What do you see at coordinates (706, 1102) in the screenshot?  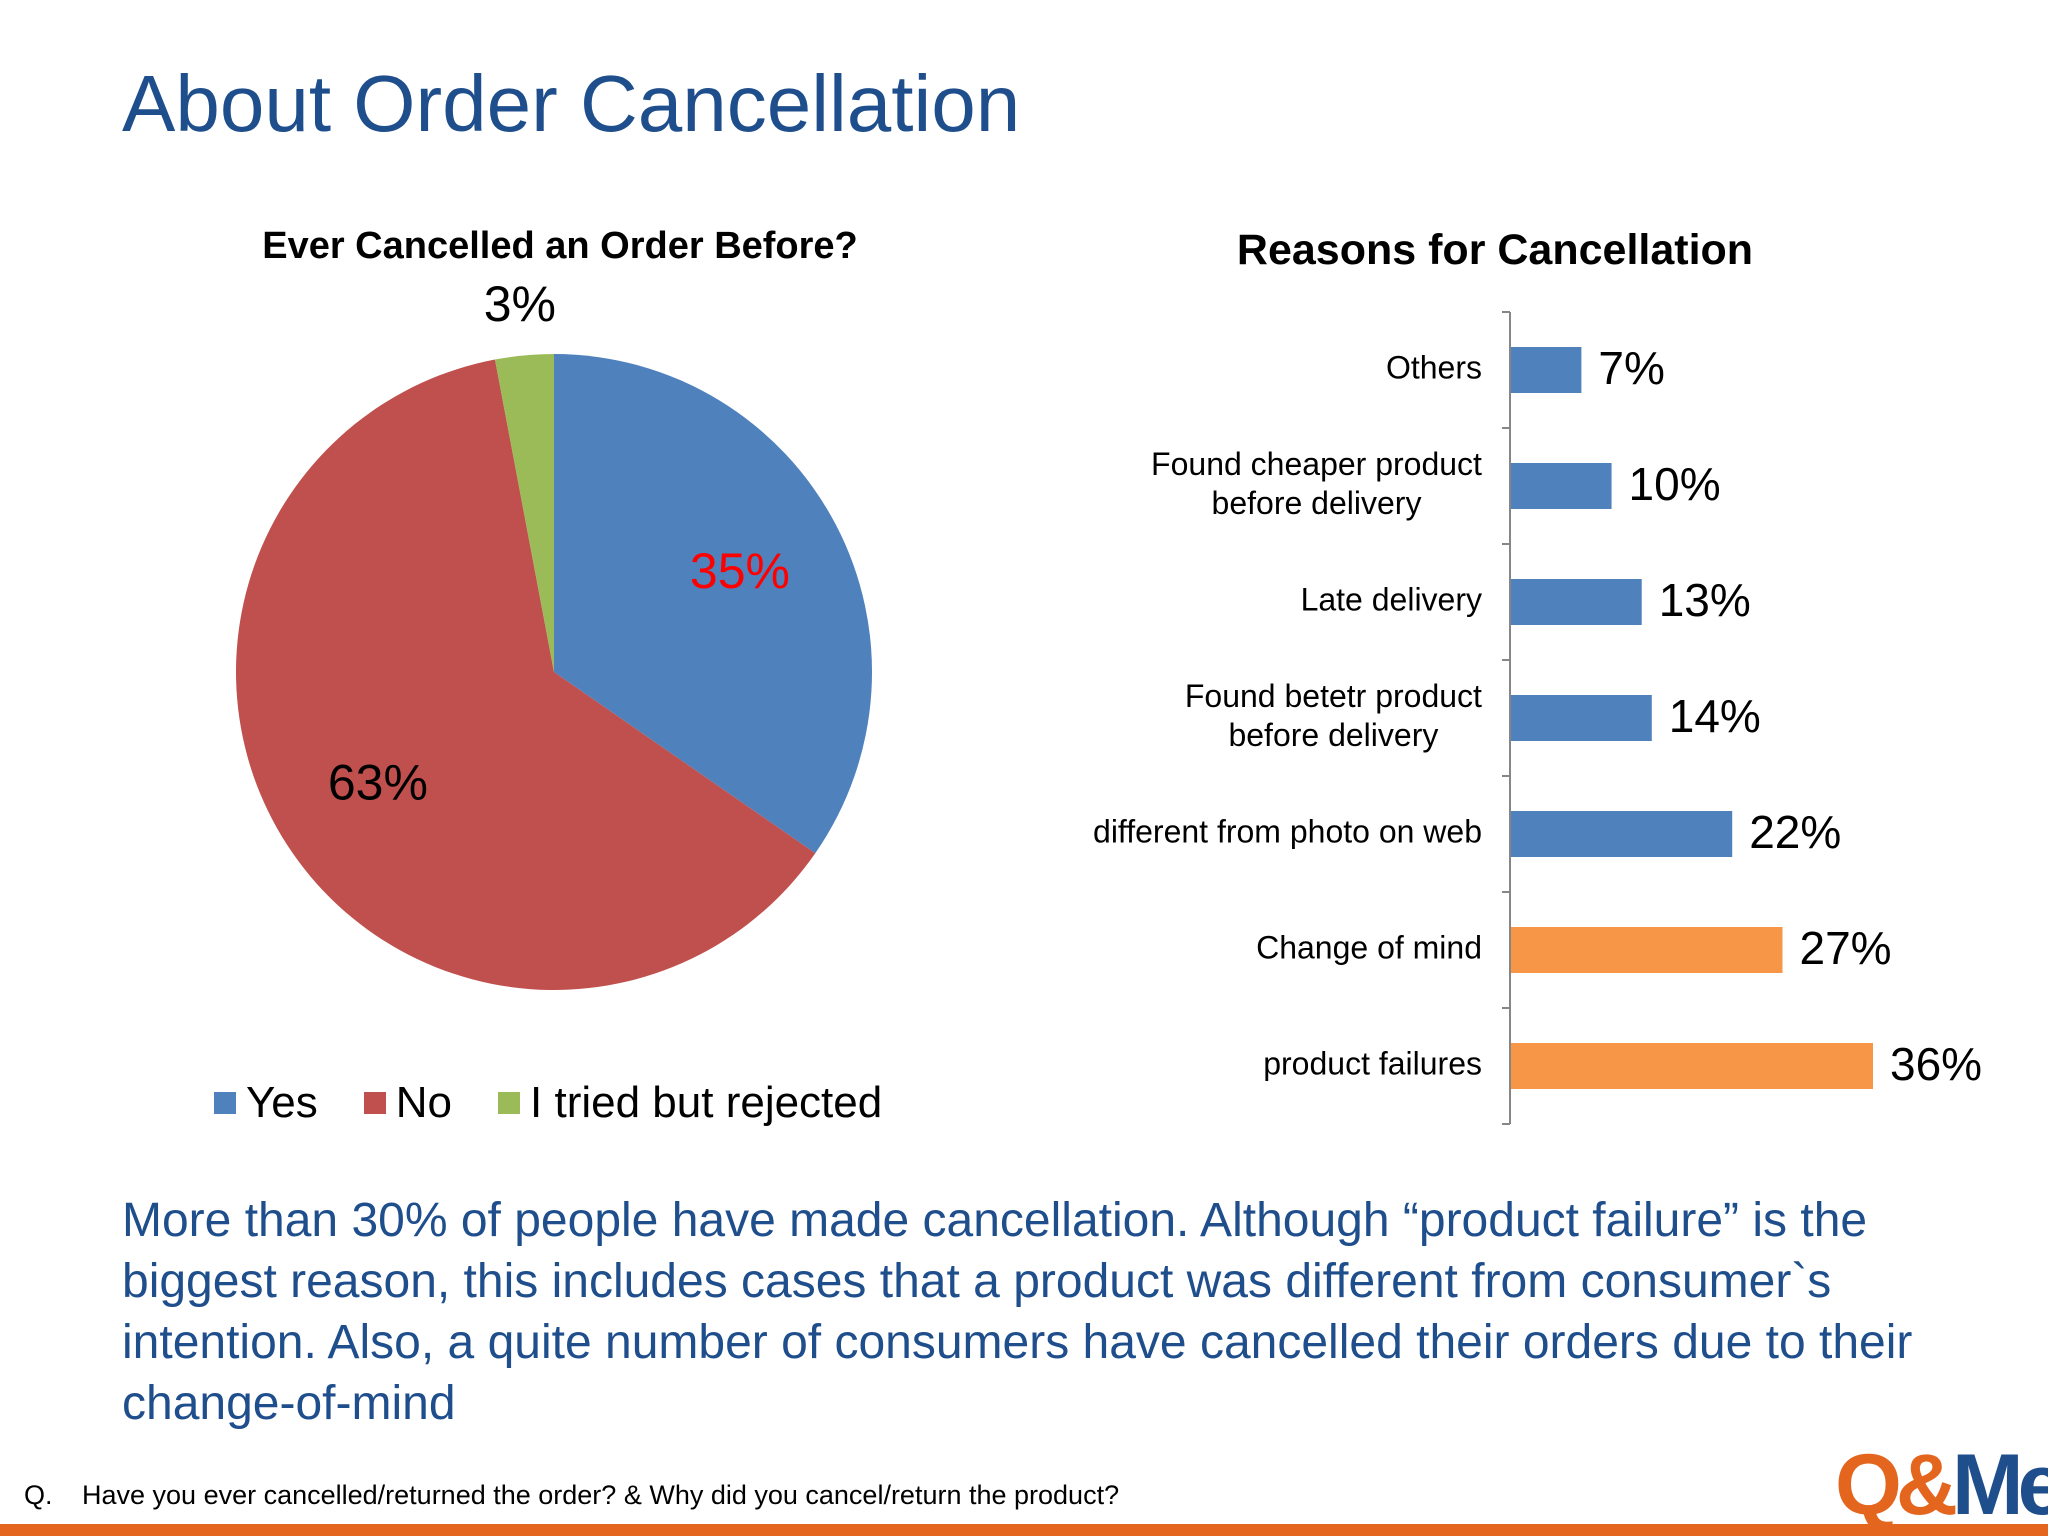 I see `legend-label-rejected: I tried but rejected` at bounding box center [706, 1102].